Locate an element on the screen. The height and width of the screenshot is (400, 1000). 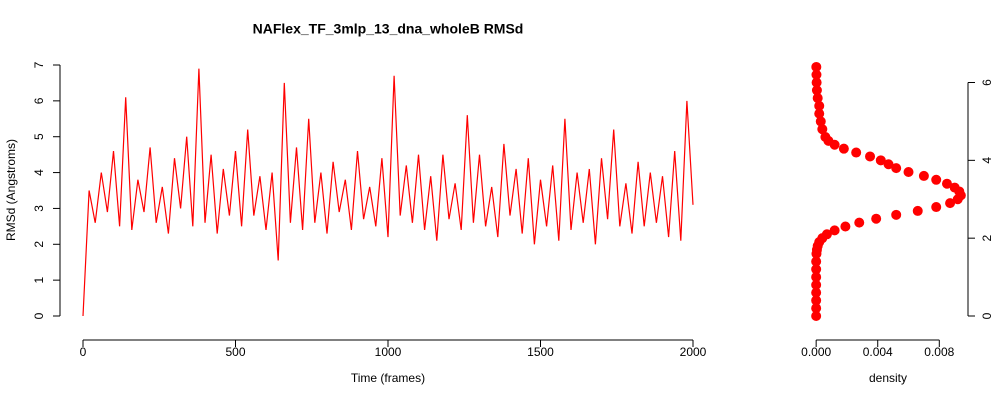
x-tick-label: 500 is located at coordinates (235, 352).